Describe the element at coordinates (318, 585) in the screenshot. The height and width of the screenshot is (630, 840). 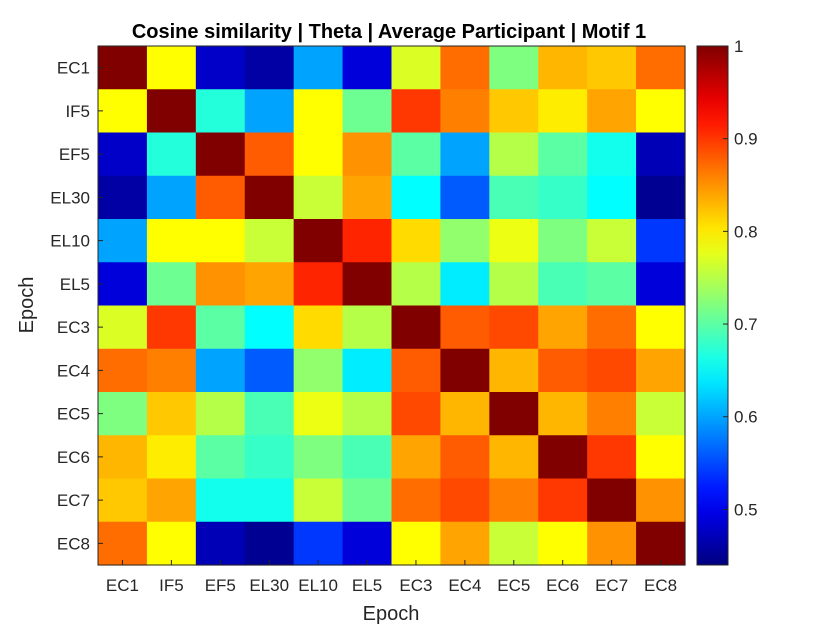
I see `x-tick-label: EL10` at that location.